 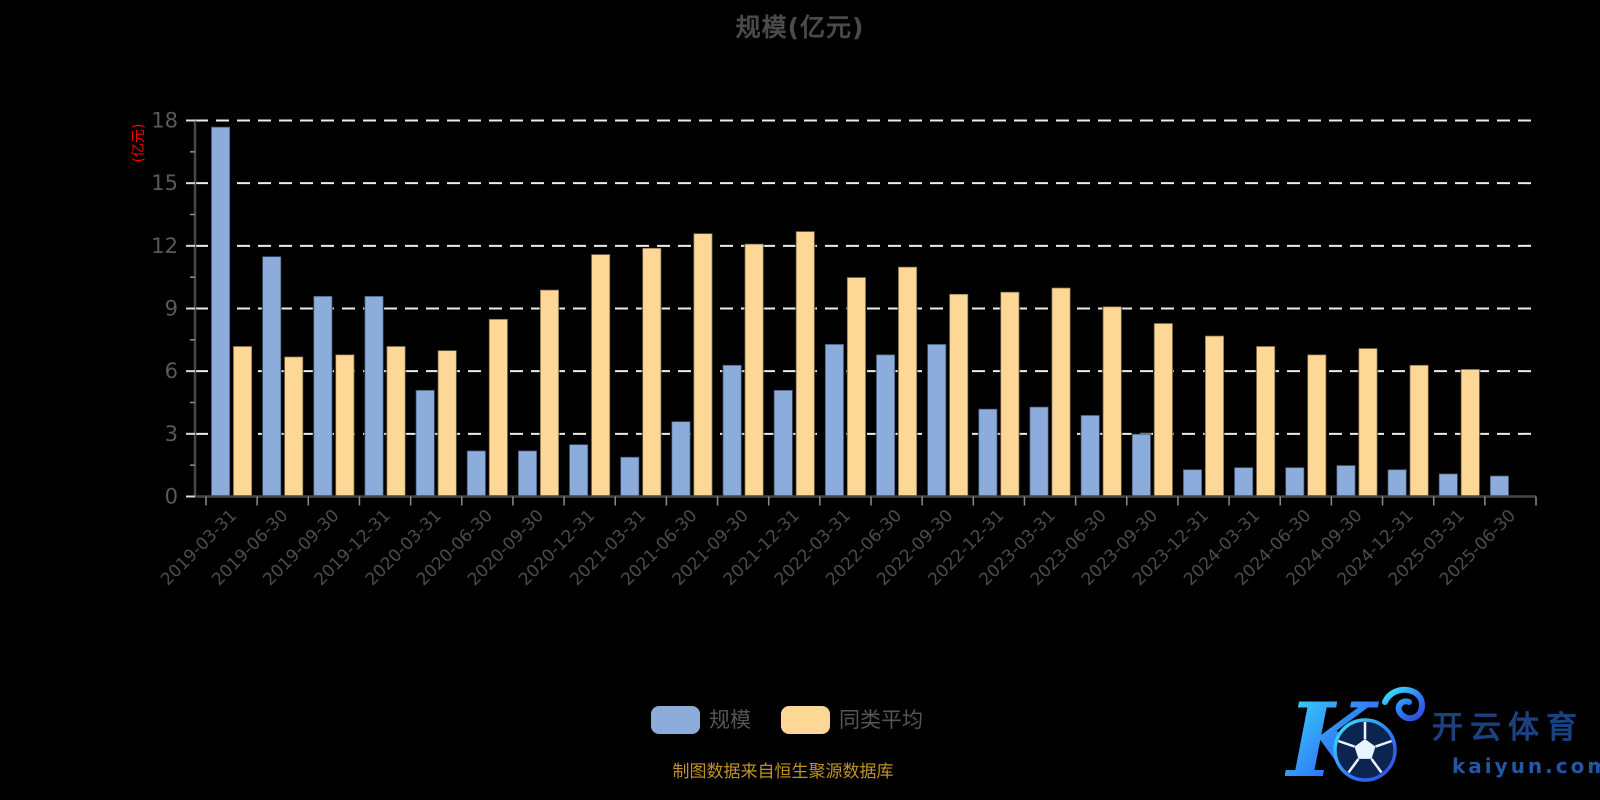 What do you see at coordinates (220, 312) in the screenshot?
I see `bar-规模-2019-03-31` at bounding box center [220, 312].